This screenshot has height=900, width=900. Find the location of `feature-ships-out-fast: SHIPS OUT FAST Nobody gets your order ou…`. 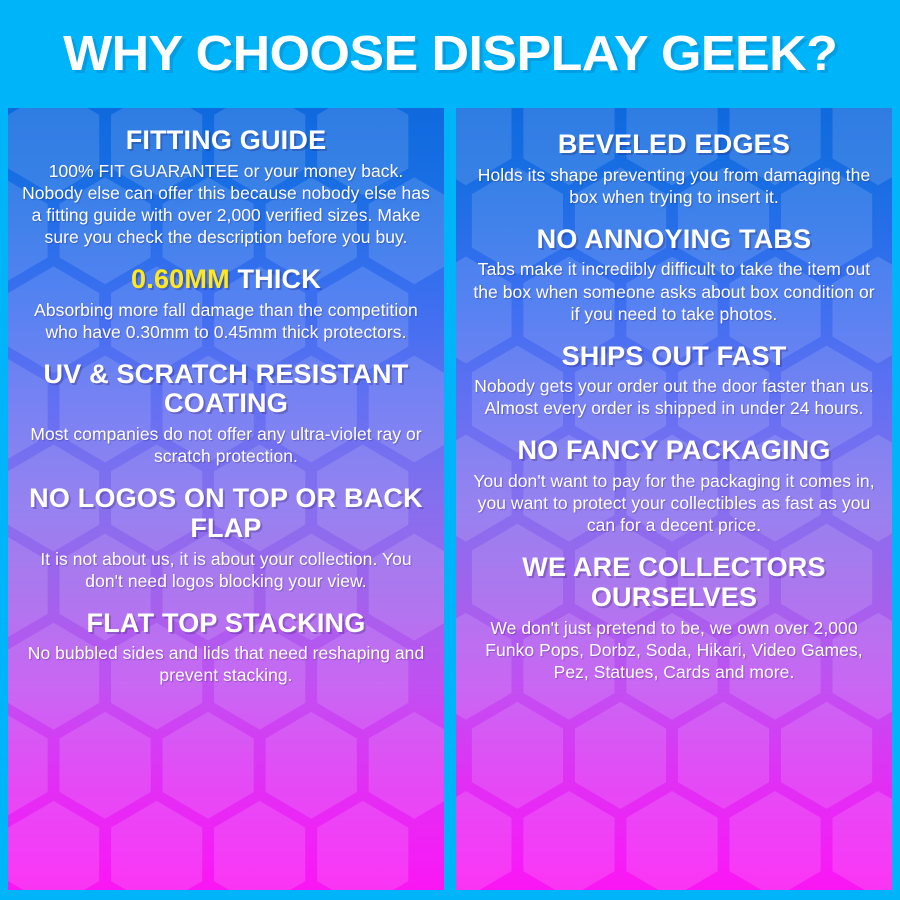

feature-ships-out-fast: SHIPS OUT FAST Nobody gets your order ou… is located at coordinates (674, 380).